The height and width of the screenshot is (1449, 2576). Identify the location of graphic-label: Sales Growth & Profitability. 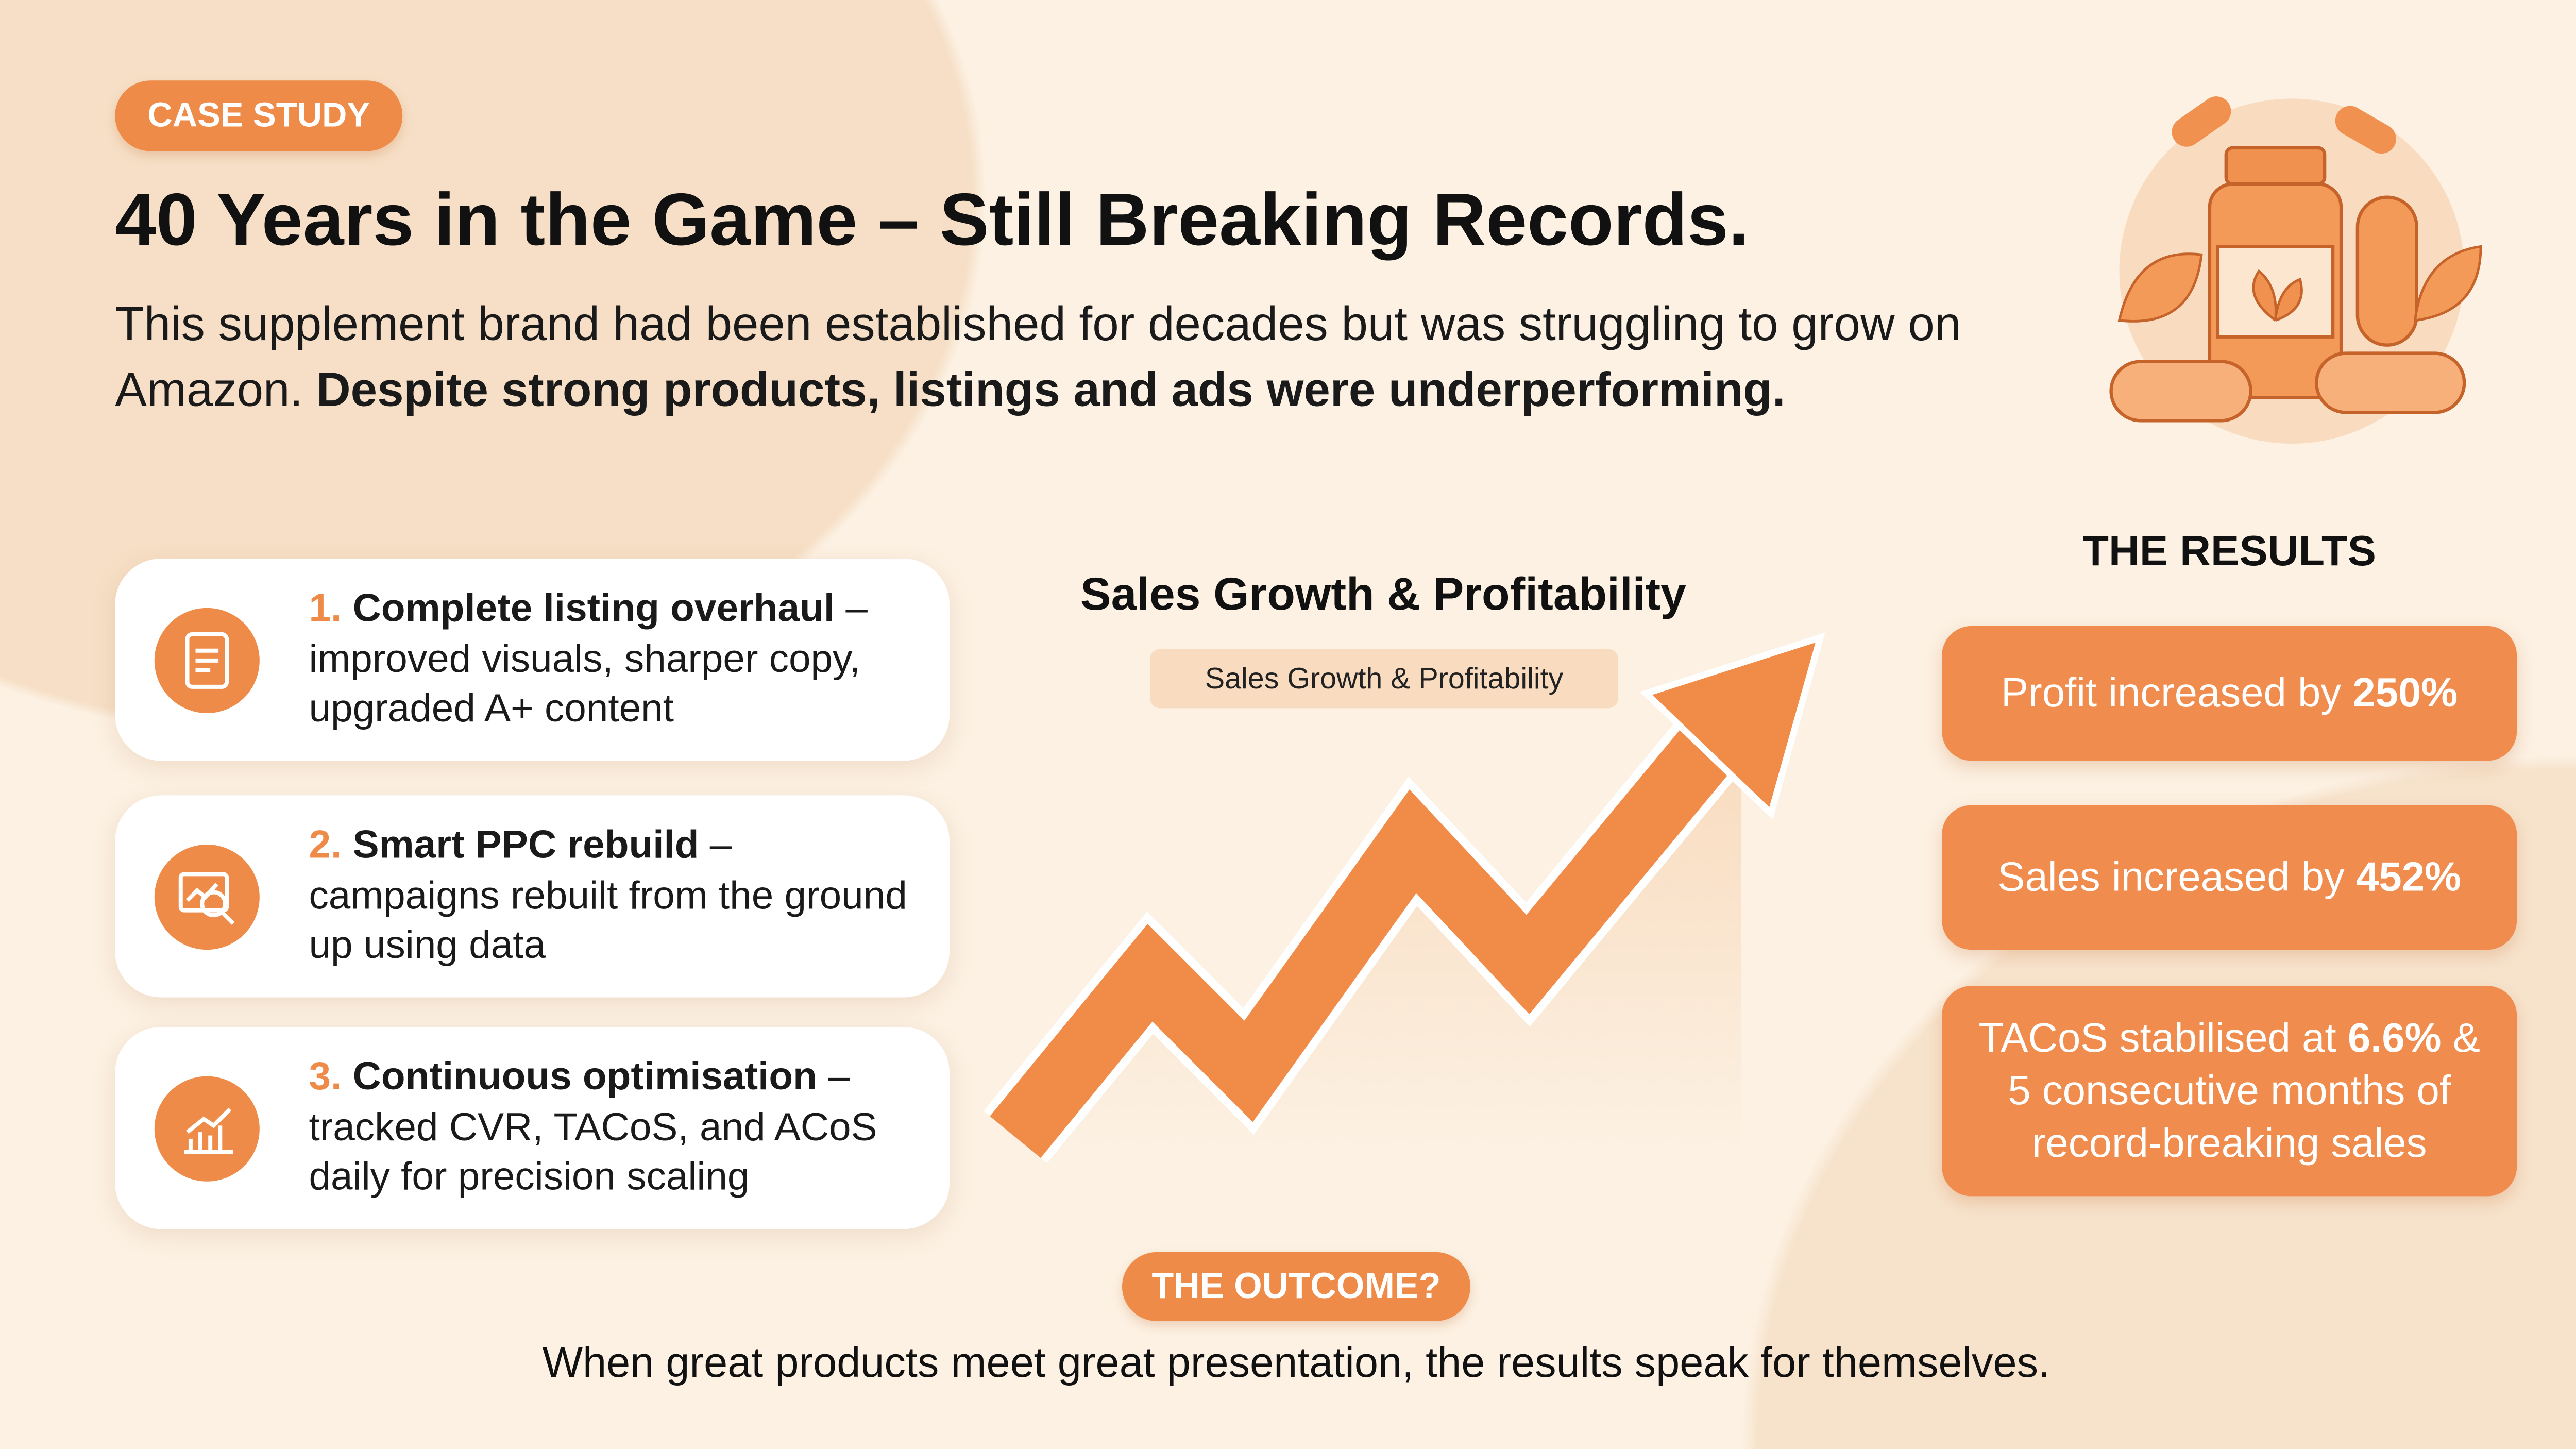
(1384, 679).